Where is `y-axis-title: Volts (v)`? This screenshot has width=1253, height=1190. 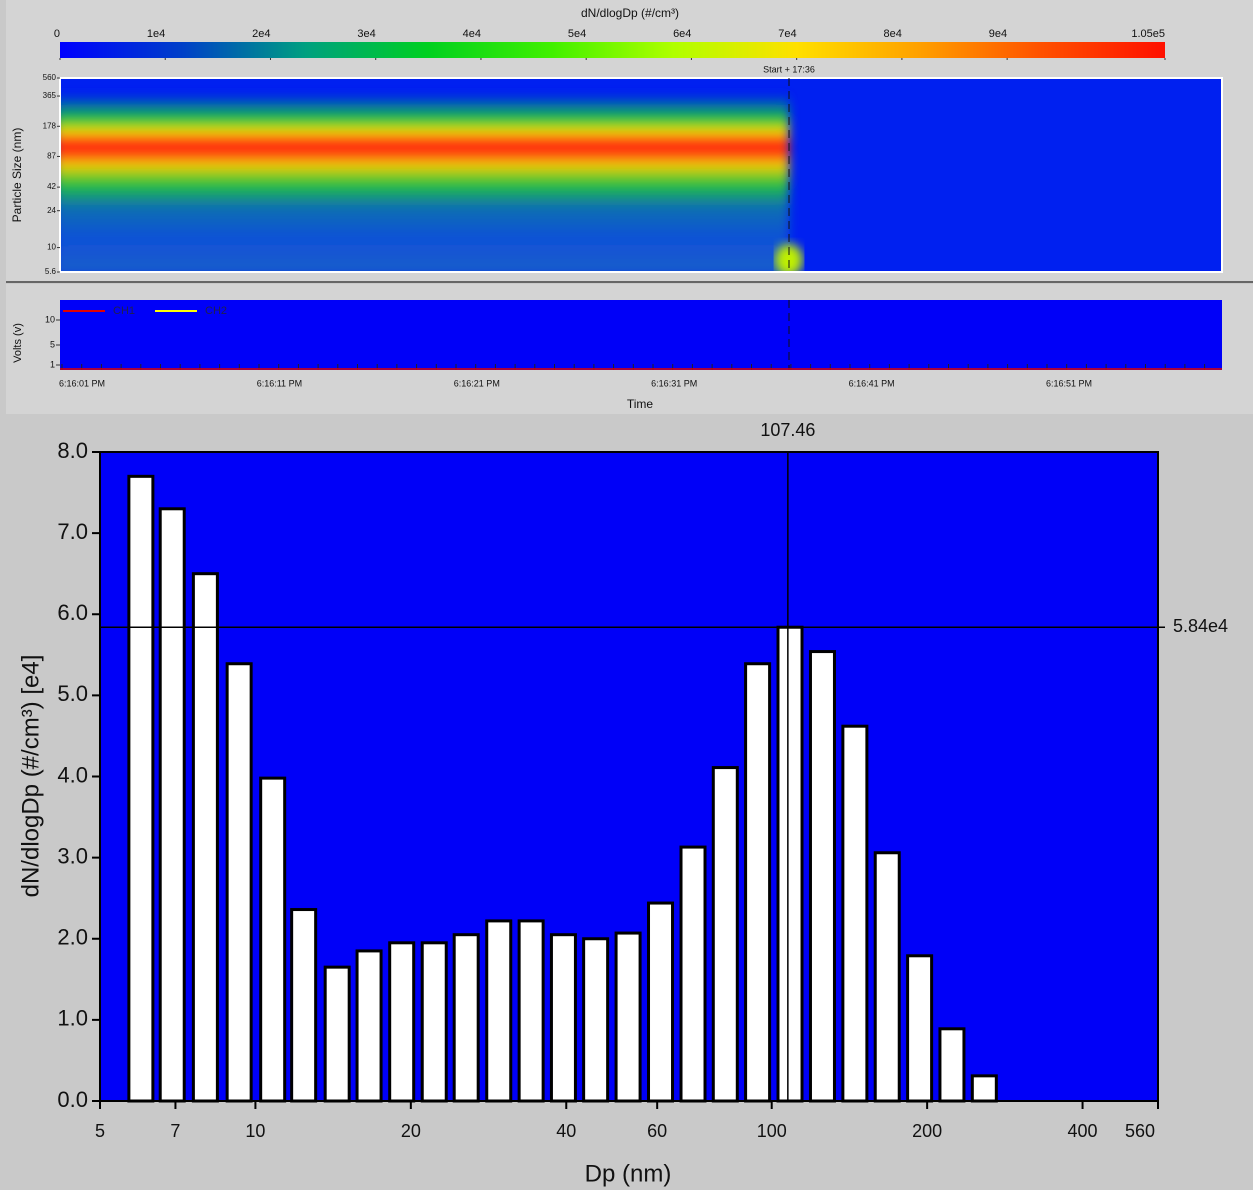
y-axis-title: Volts (v) is located at coordinates (18, 343).